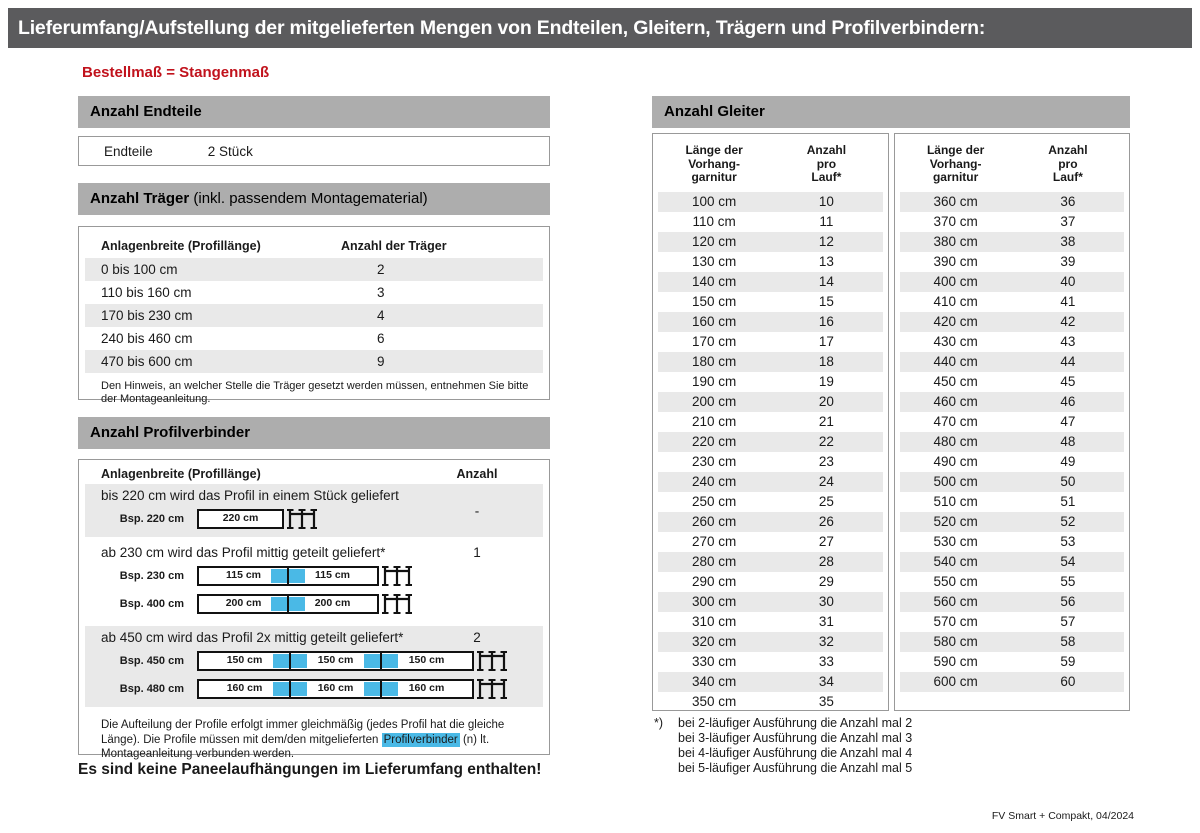 The width and height of the screenshot is (1200, 833). Describe the element at coordinates (770, 342) in the screenshot. I see `table-row: 170 cm 17` at that location.